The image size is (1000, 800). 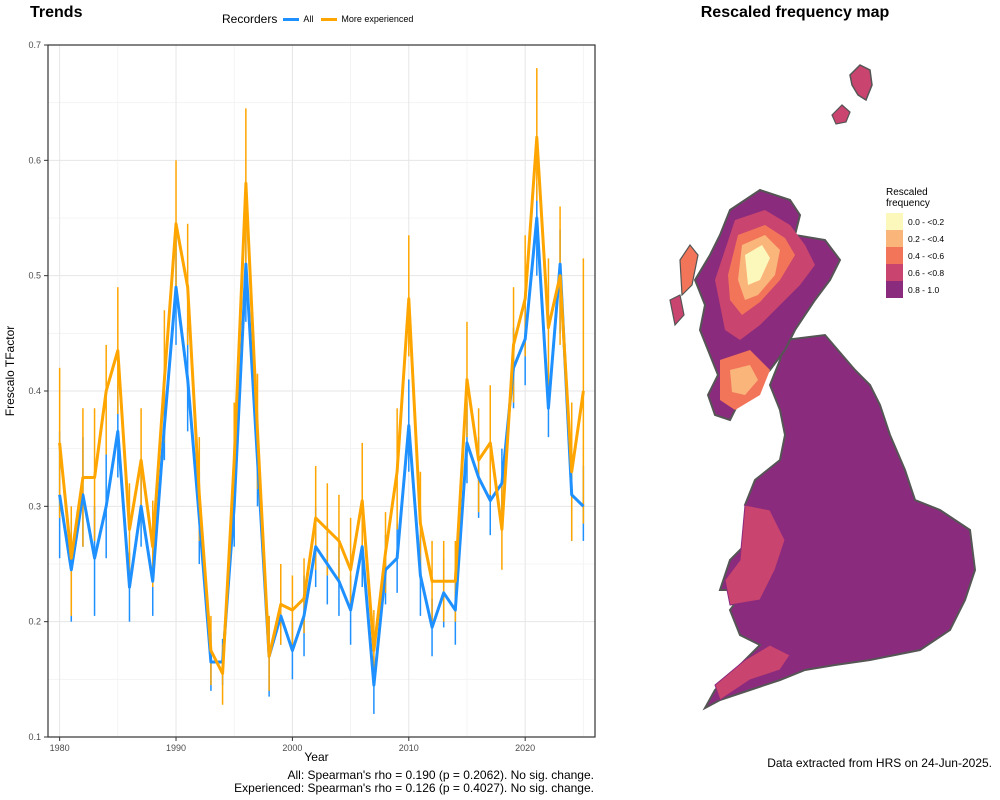 I want to click on map-wales-patch, so click(x=755, y=555).